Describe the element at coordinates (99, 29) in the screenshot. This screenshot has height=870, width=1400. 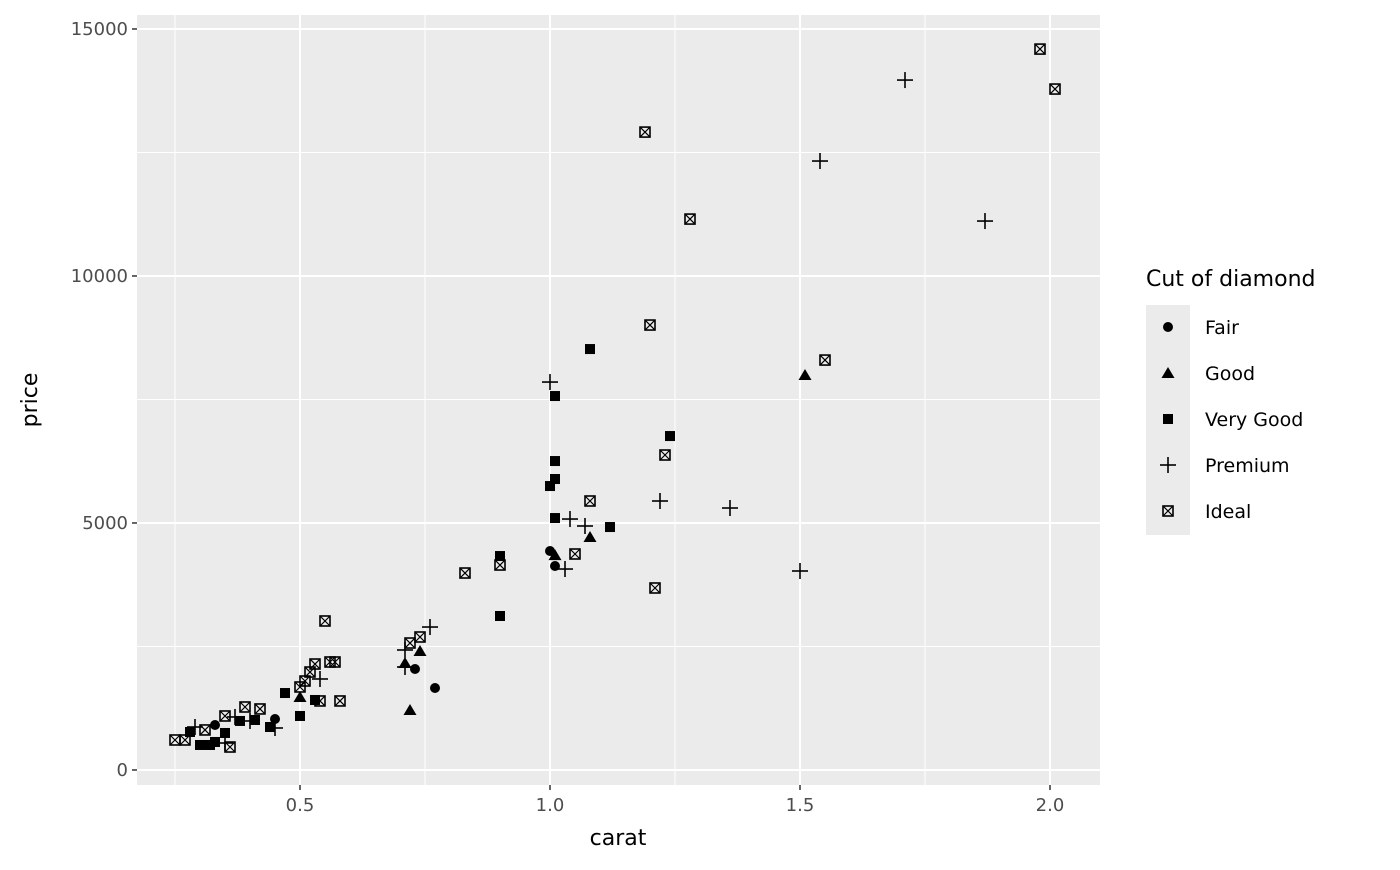
I see `y-tick-label: 15000` at that location.